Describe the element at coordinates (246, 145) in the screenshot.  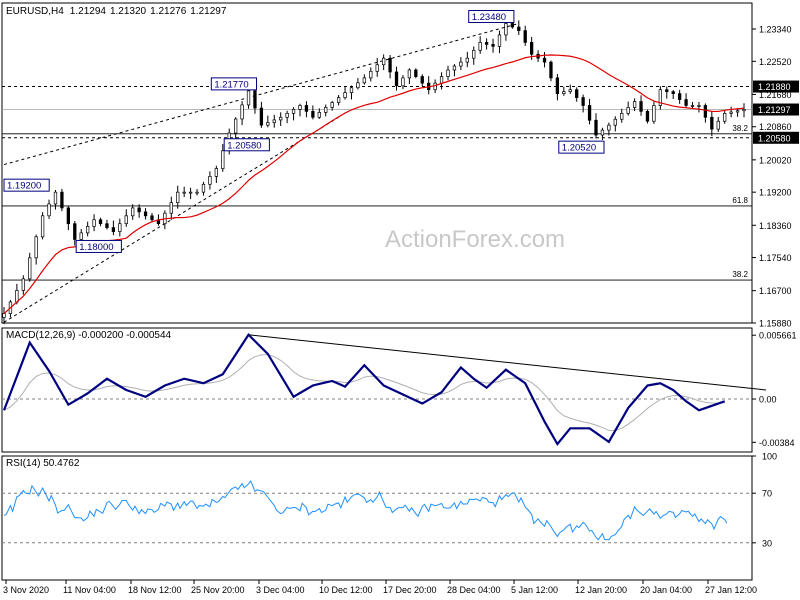
I see `annotation-box` at that location.